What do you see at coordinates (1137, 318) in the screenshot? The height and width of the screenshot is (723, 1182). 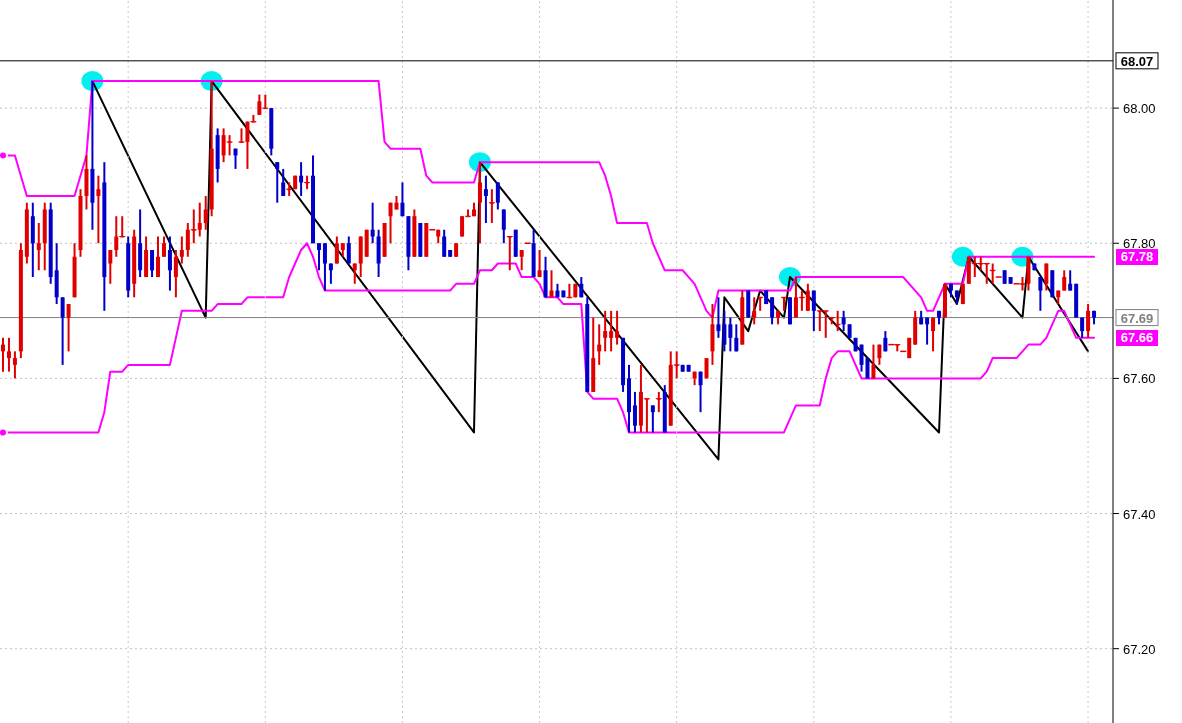 I see `ref-line-label: 67.69` at bounding box center [1137, 318].